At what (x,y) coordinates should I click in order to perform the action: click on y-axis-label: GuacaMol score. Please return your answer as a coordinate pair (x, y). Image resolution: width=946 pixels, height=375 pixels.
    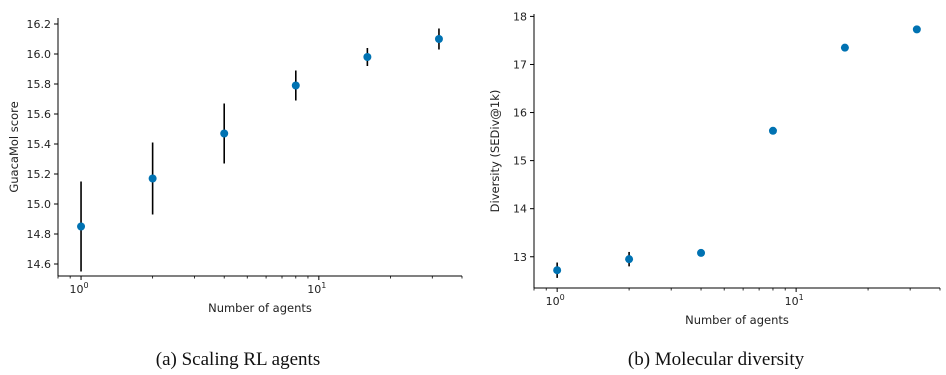
    Looking at the image, I should click on (14, 146).